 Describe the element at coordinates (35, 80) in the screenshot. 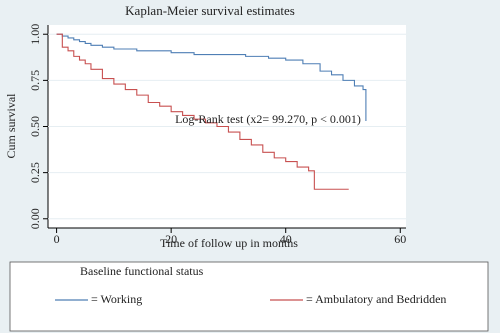

I see `y-tick-label: 0.75` at that location.